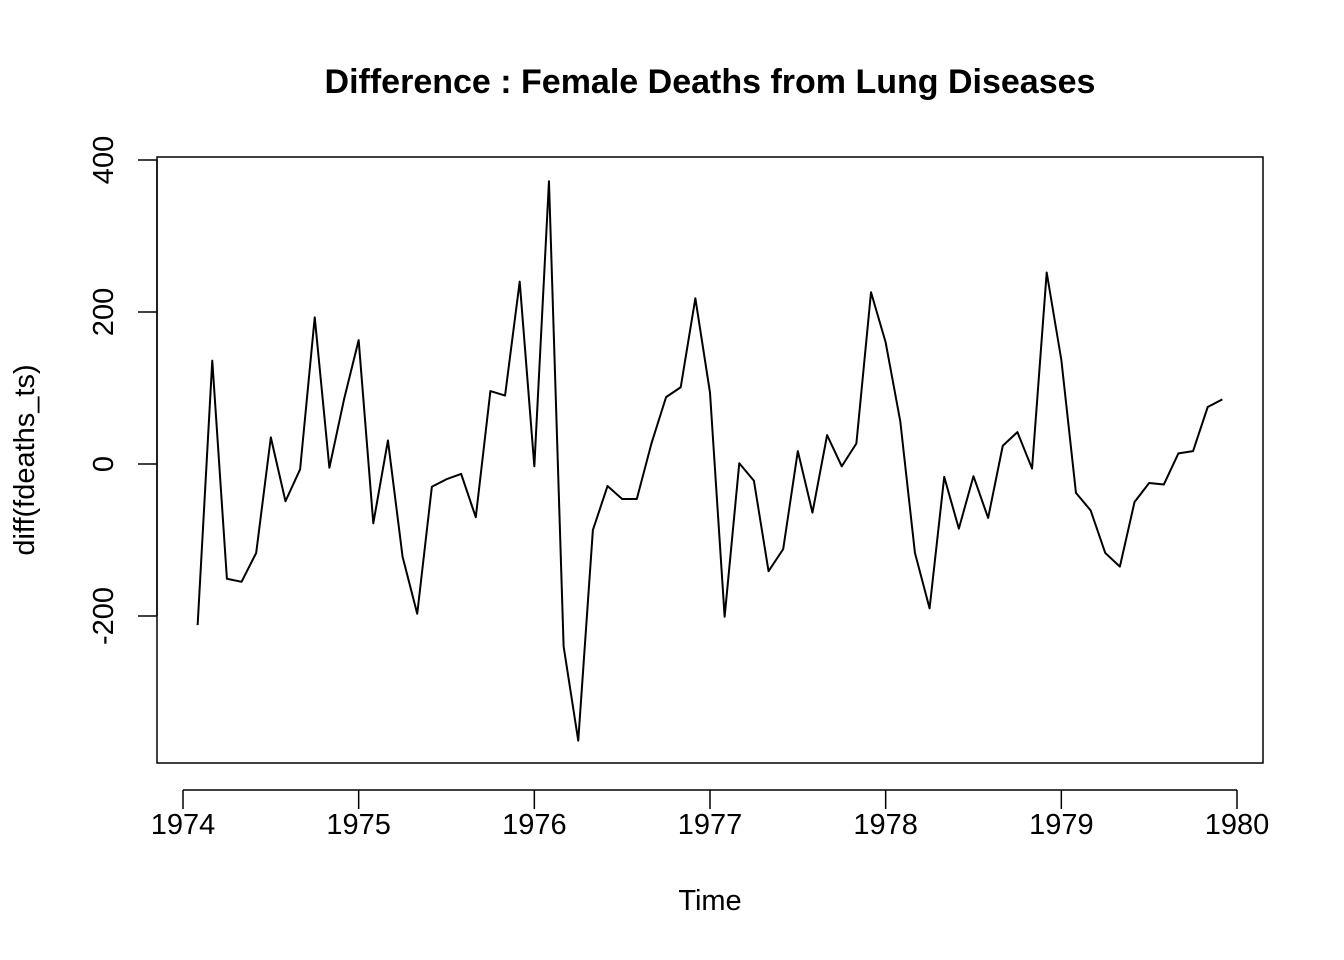 The image size is (1344, 960). What do you see at coordinates (25, 459) in the screenshot?
I see `y-axis-label: diff(fdeaths_ts)` at bounding box center [25, 459].